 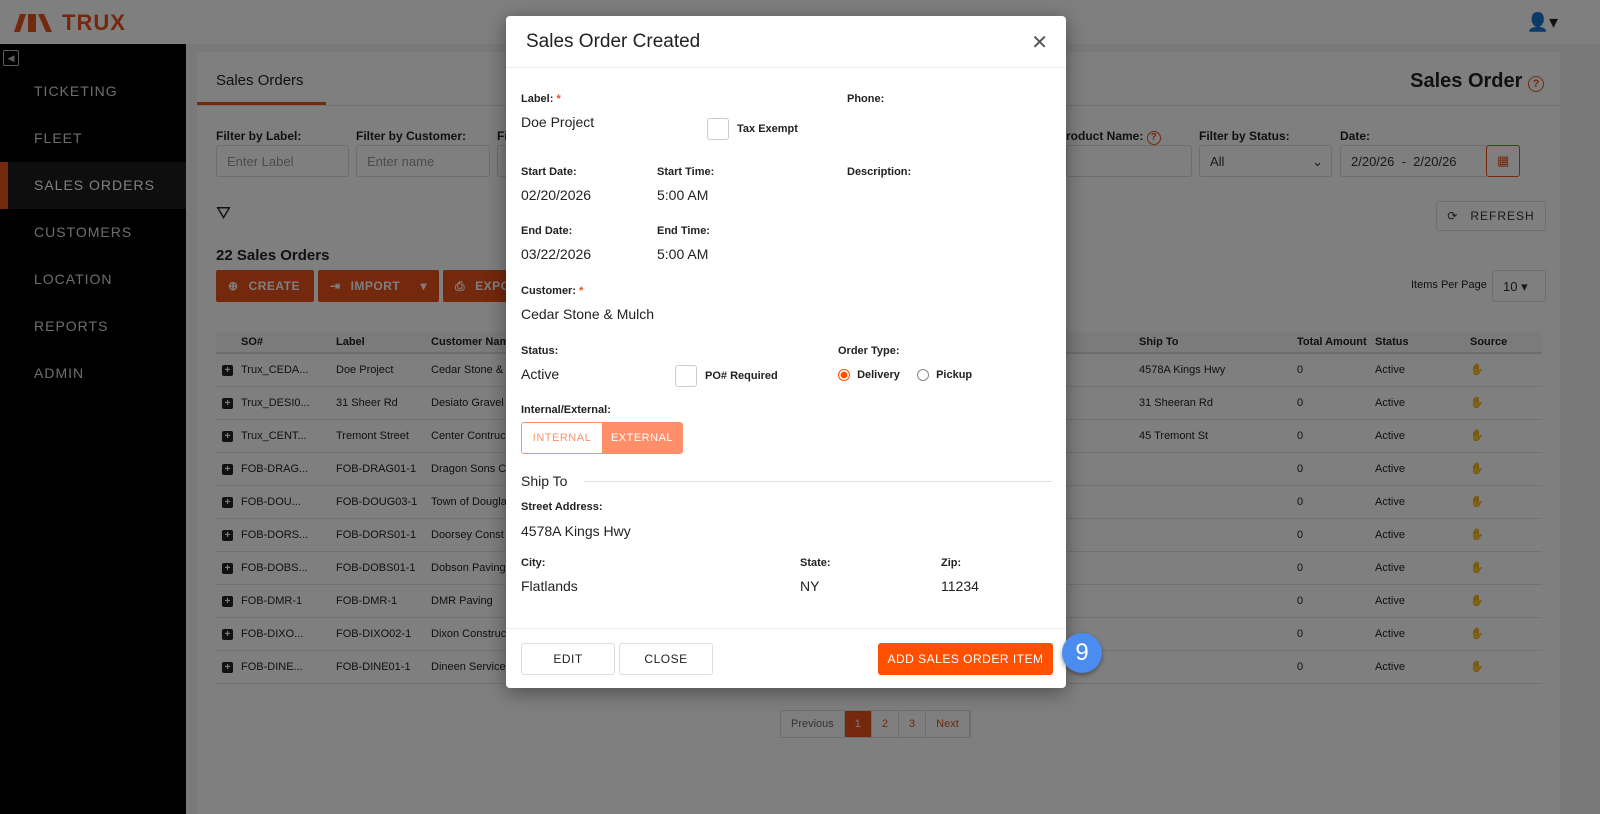 What do you see at coordinates (965, 659) in the screenshot?
I see `add-sales-order-item-button: ADD SALES ORDER ITEM` at bounding box center [965, 659].